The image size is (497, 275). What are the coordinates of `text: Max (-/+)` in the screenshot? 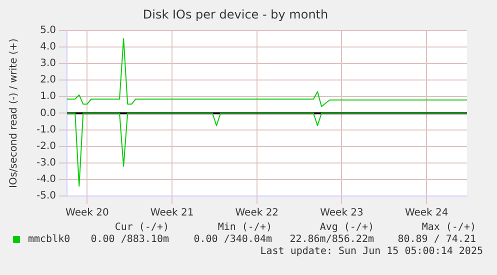 It's located at (449, 227).